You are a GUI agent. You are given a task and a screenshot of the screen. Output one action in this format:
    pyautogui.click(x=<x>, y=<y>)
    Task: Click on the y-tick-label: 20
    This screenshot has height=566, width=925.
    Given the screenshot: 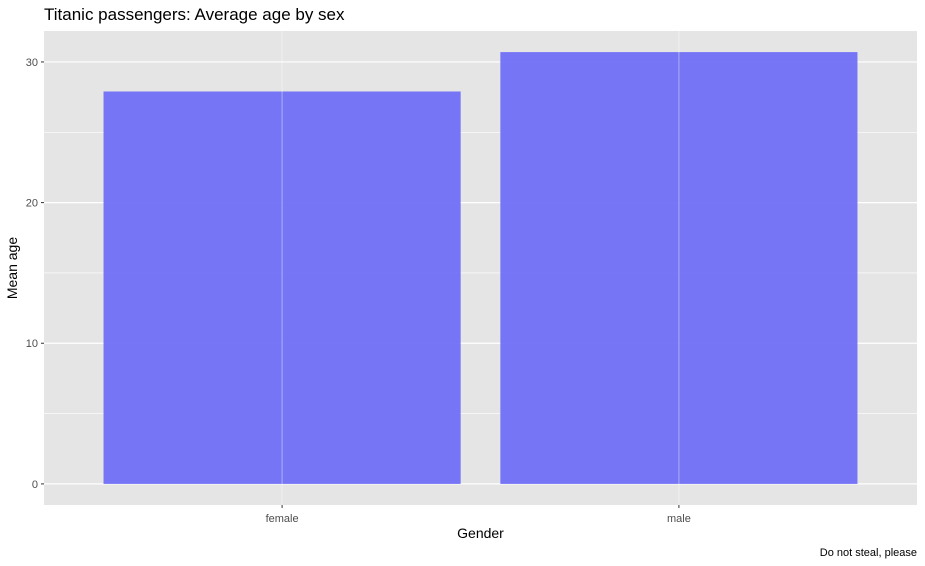 What is the action you would take?
    pyautogui.click(x=32, y=204)
    